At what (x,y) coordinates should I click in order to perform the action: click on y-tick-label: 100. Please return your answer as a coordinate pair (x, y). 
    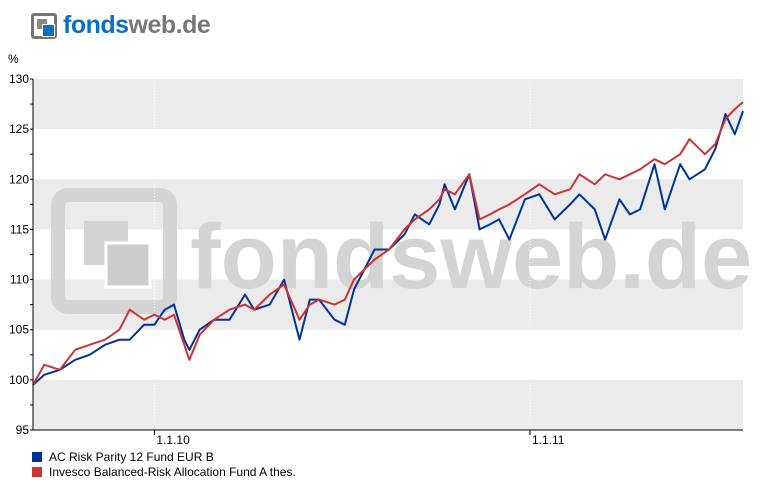
    Looking at the image, I should click on (19, 380).